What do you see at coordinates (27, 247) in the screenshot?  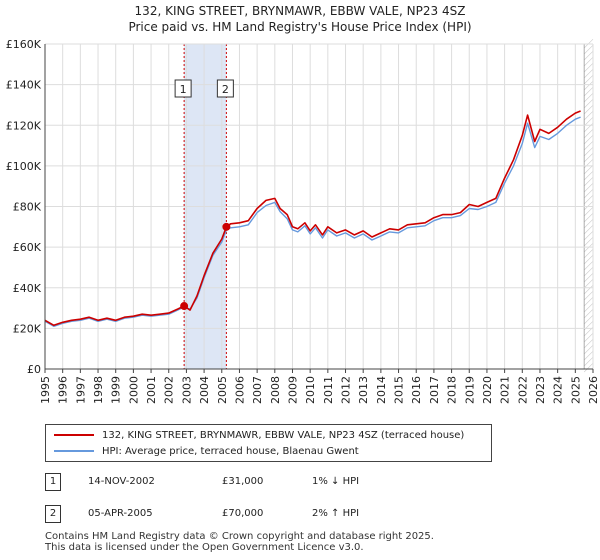 I see `y-tick-label: £60K` at bounding box center [27, 247].